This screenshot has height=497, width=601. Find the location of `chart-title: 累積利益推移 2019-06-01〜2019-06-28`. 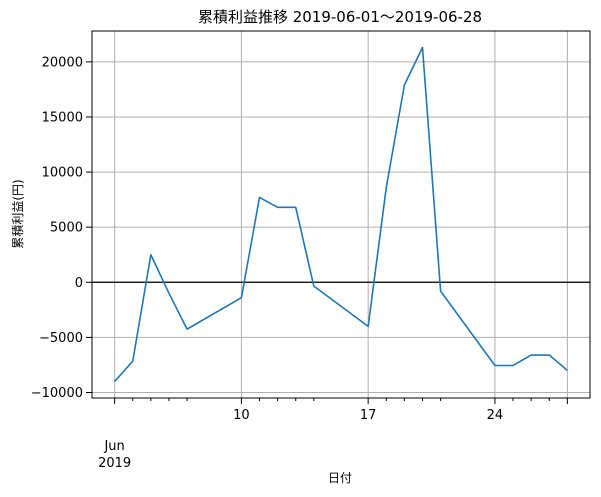

chart-title: 累積利益推移 2019-06-01〜2019-06-28 is located at coordinates (340, 17).